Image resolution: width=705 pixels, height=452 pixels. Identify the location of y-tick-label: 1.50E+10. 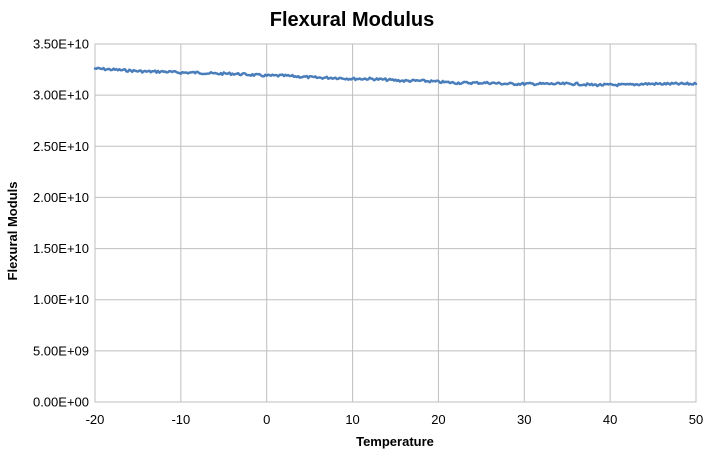
(61, 248).